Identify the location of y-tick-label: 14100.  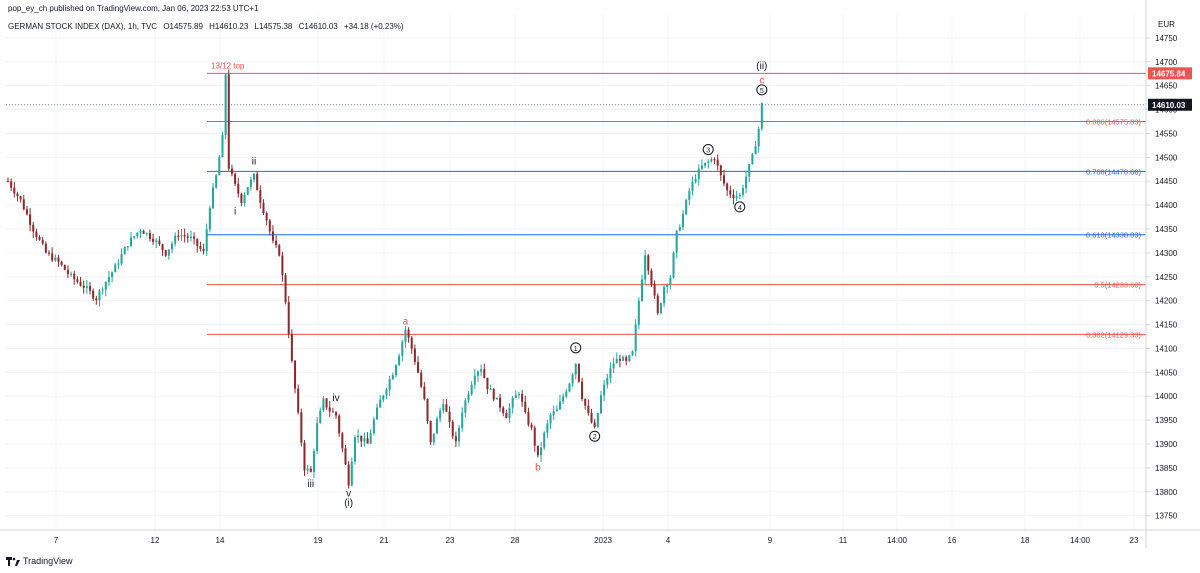
(1166, 348).